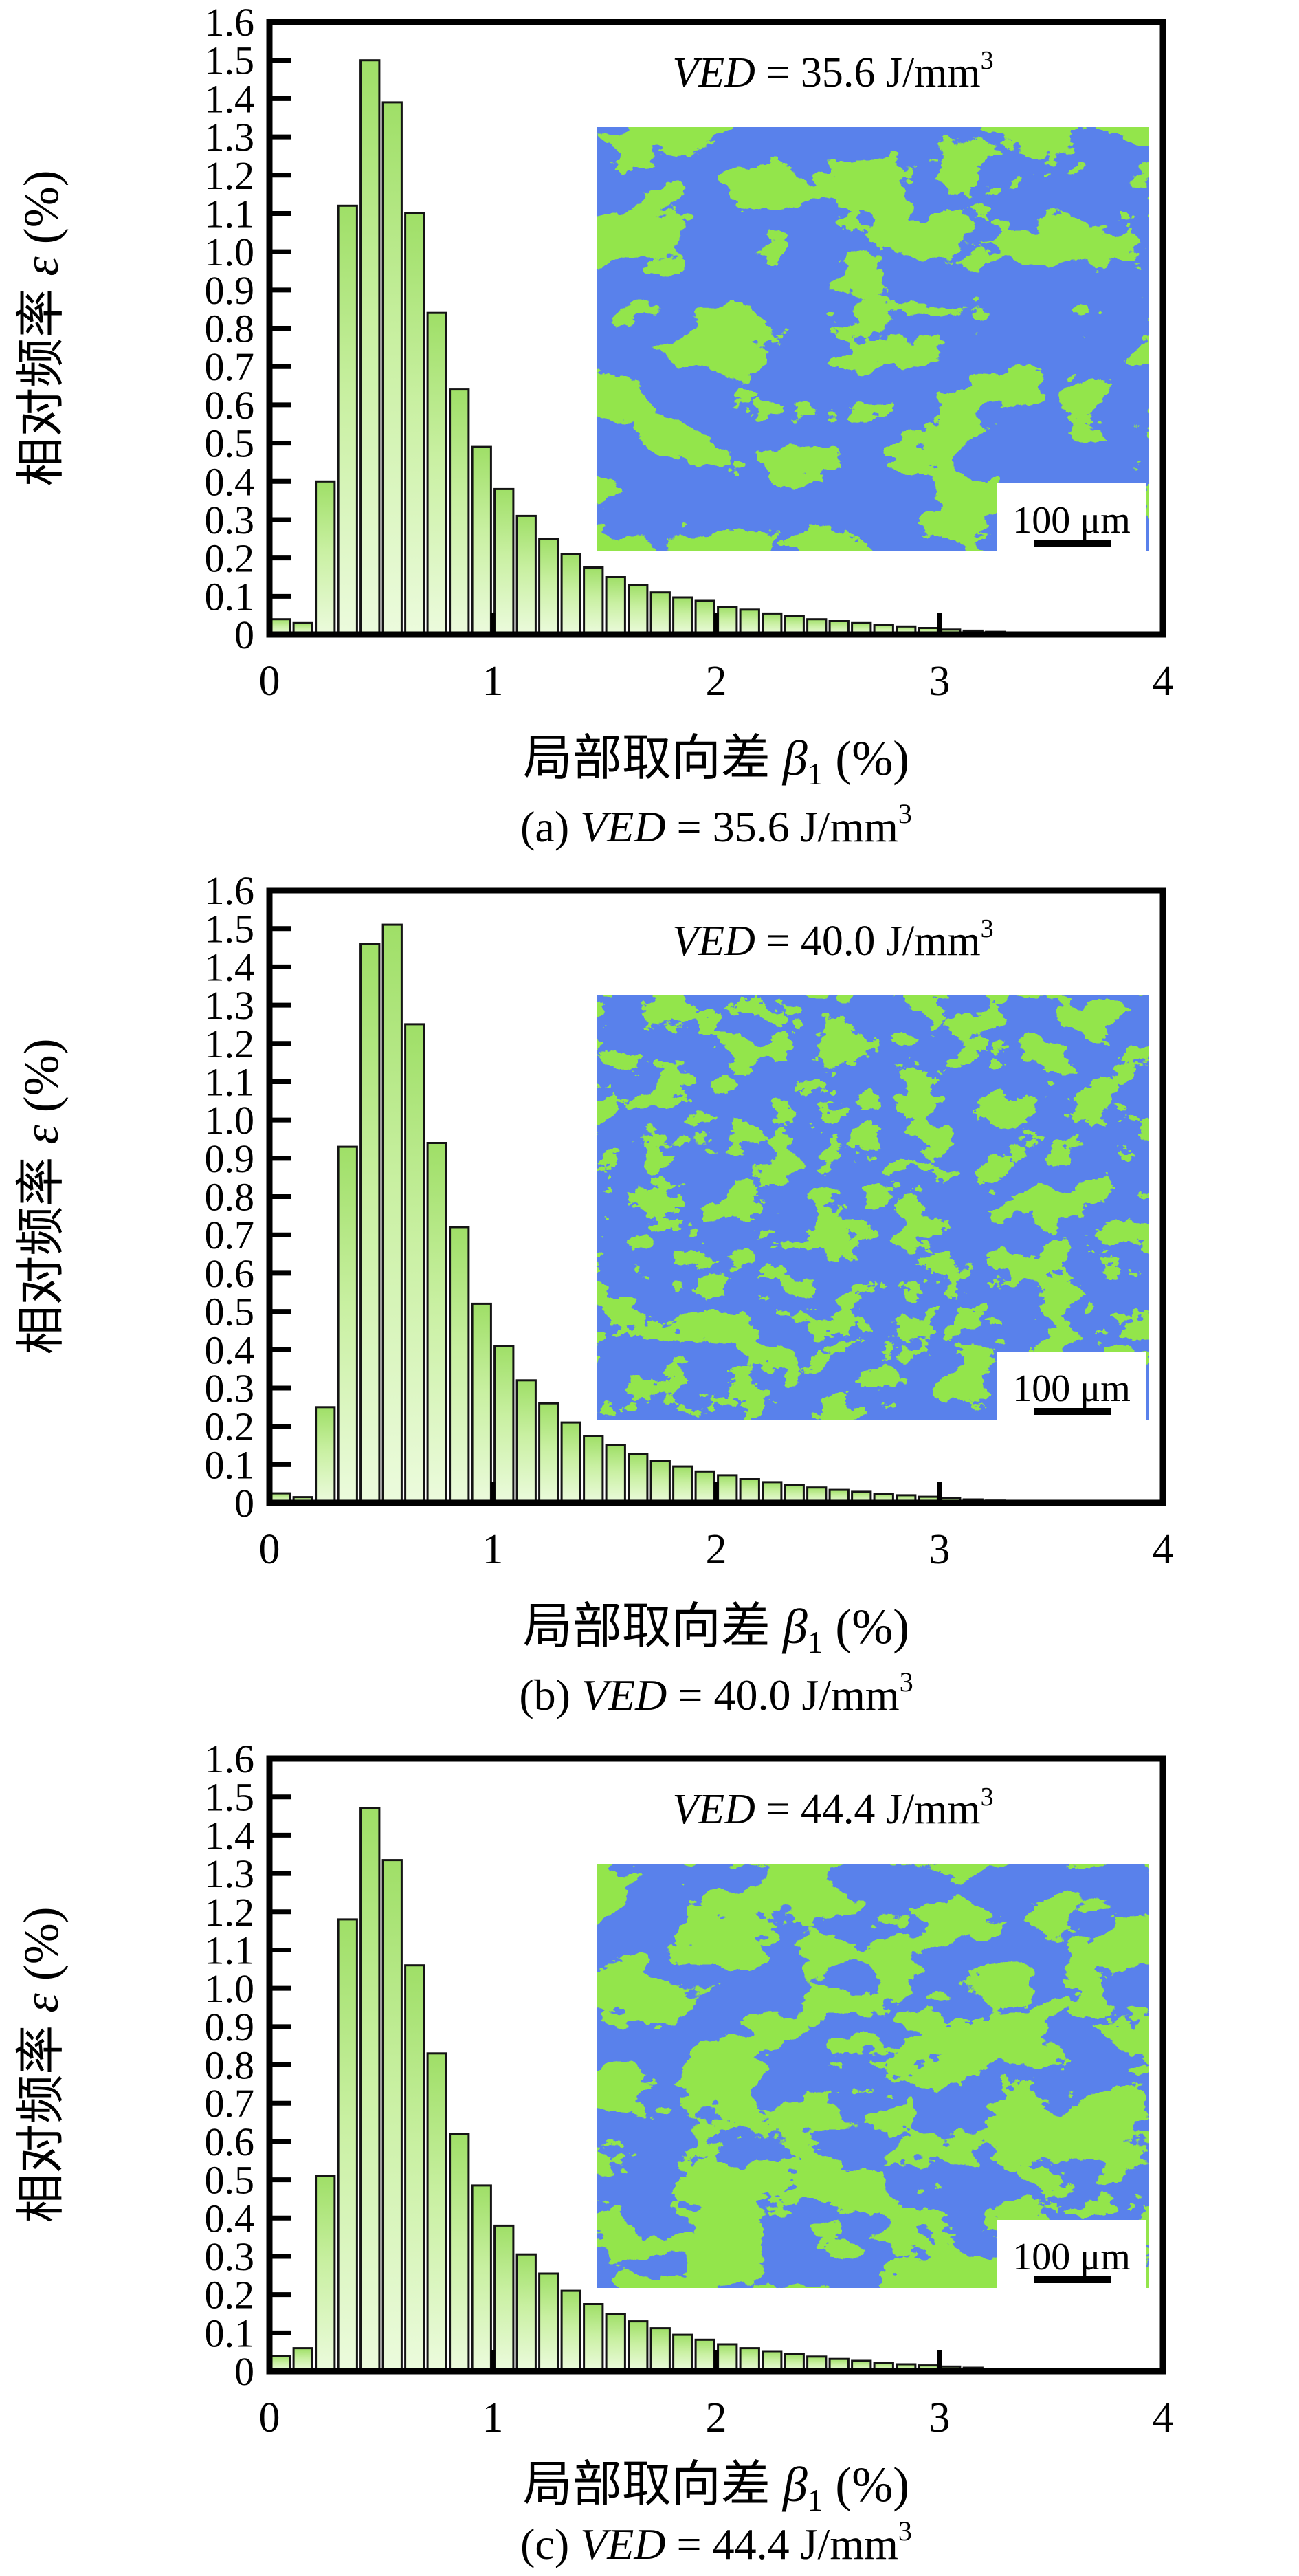 The width and height of the screenshot is (1299, 2576). What do you see at coordinates (716, 1692) in the screenshot?
I see `panel-caption: (b) VED = 40.0 J/mm3` at bounding box center [716, 1692].